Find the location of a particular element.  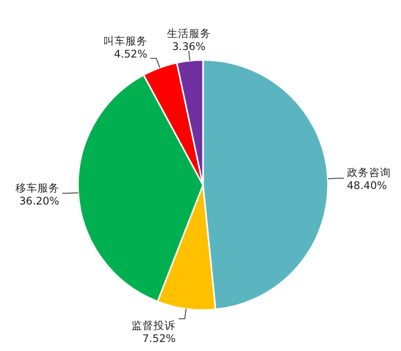

slice-label: 监督投诉 is located at coordinates (154, 325).